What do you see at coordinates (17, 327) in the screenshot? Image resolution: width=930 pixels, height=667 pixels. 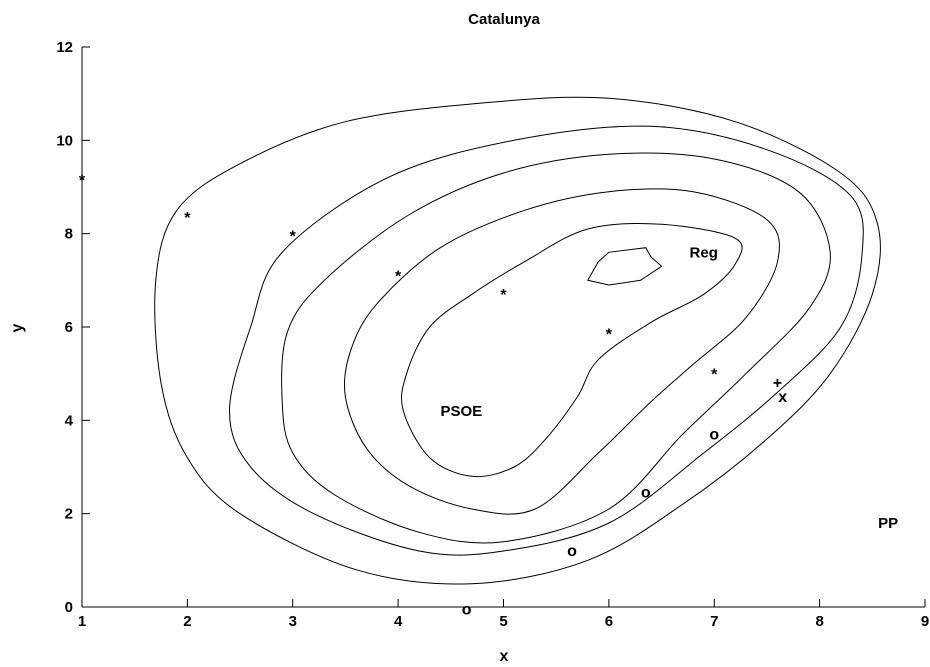 I see `y-axis-label: y` at bounding box center [17, 327].